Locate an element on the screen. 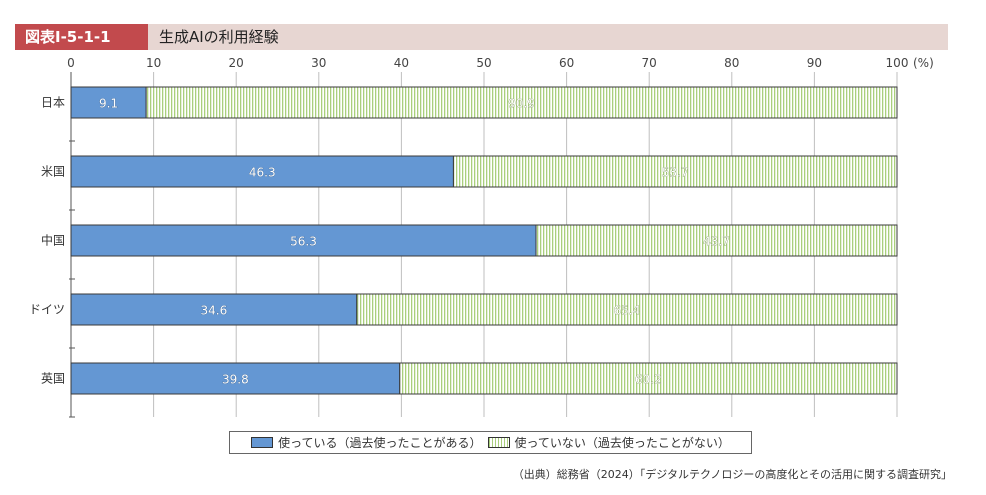  legend-swatch-unused is located at coordinates (498, 442).